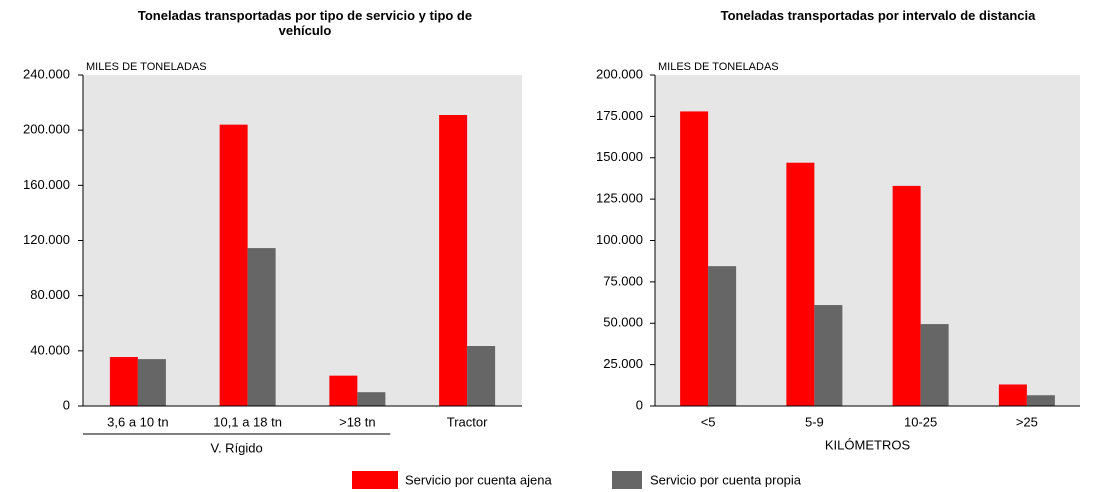 The width and height of the screenshot is (1096, 492). I want to click on y-tick-label: 80.000, so click(50, 294).